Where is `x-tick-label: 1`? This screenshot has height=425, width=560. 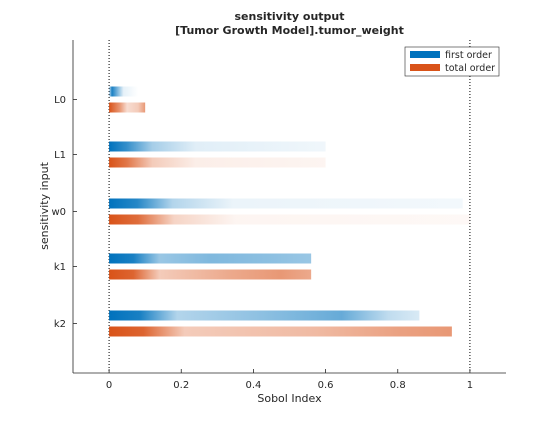 x-tick-label: 1 is located at coordinates (470, 385).